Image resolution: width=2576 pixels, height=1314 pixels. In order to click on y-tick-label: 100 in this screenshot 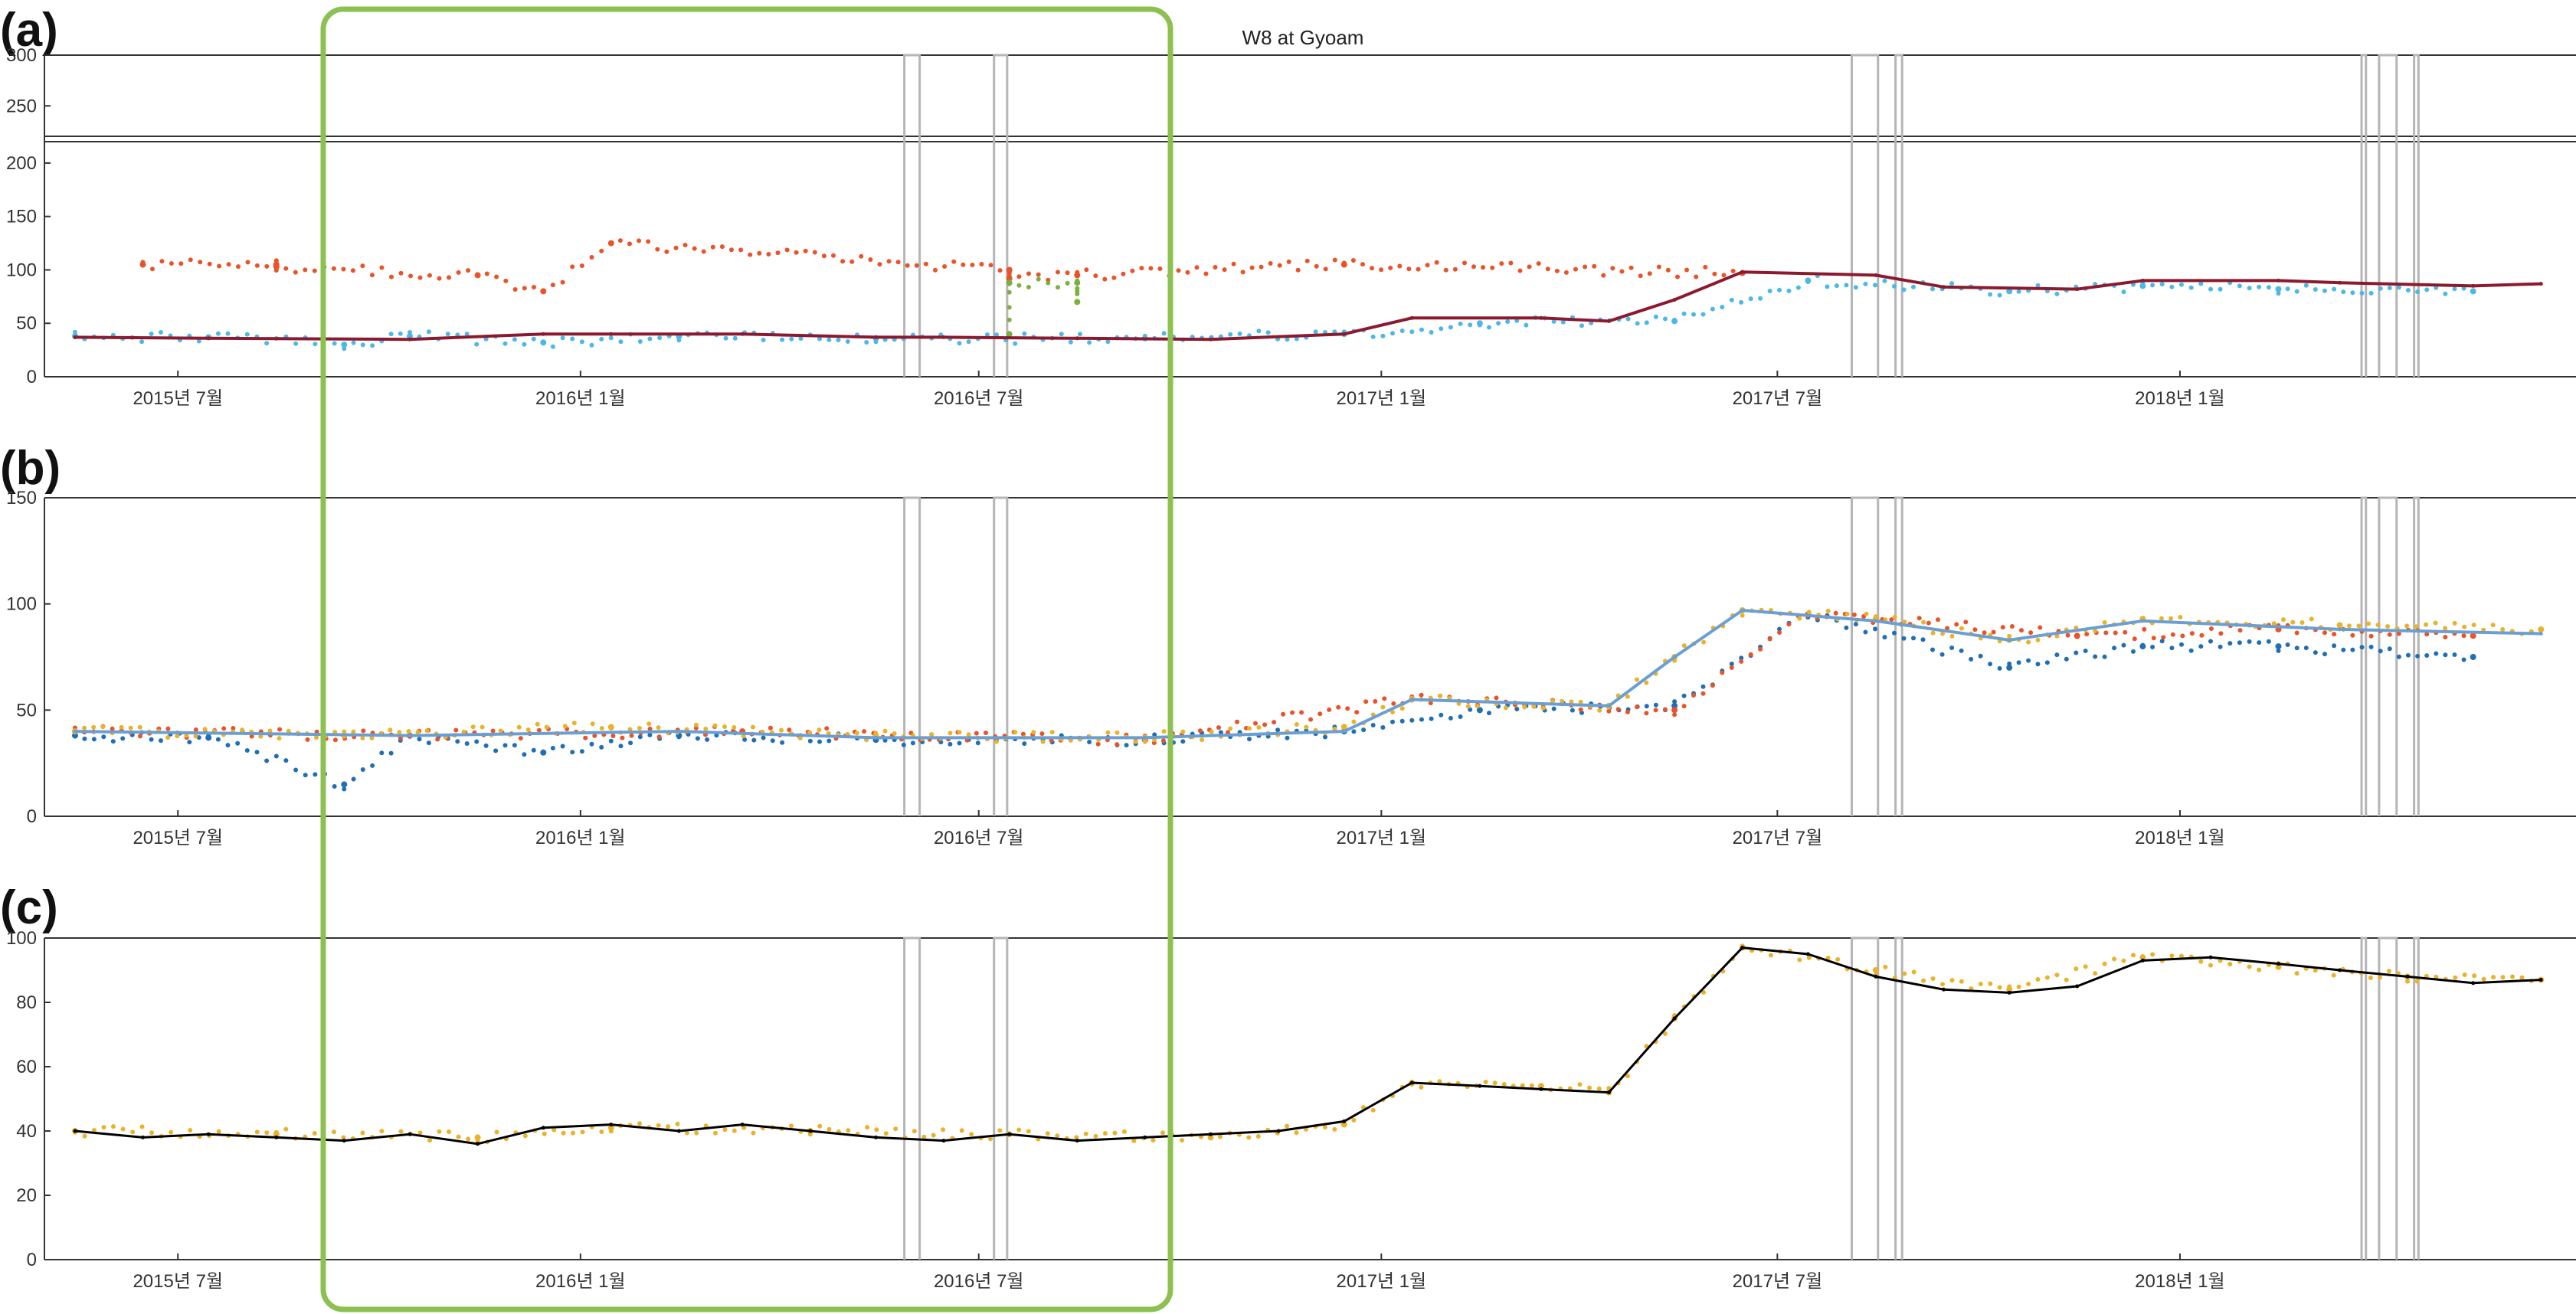, I will do `click(21, 270)`.